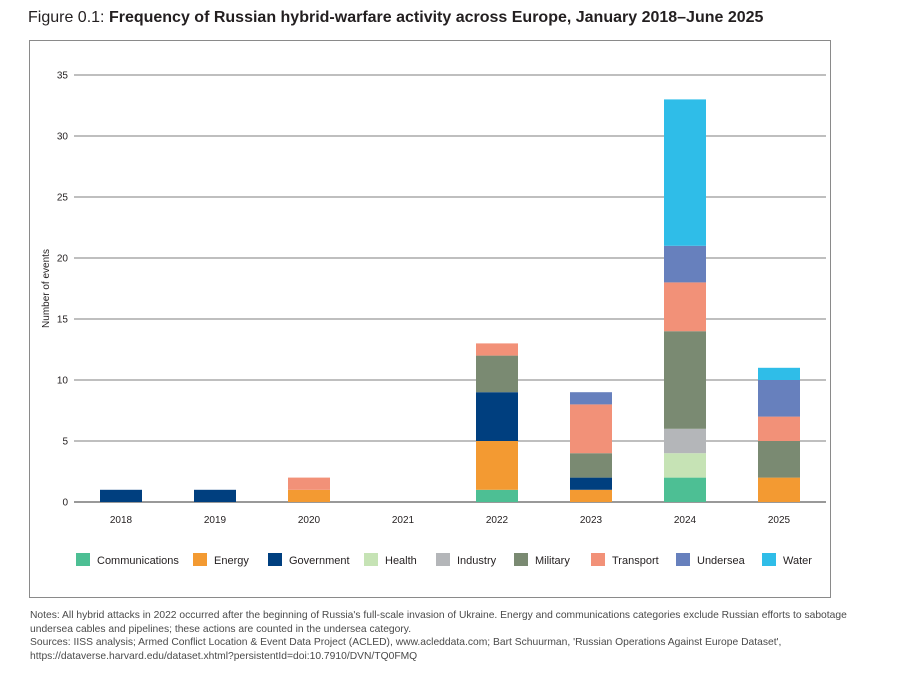  I want to click on x-tick-label: 2023, so click(591, 520).